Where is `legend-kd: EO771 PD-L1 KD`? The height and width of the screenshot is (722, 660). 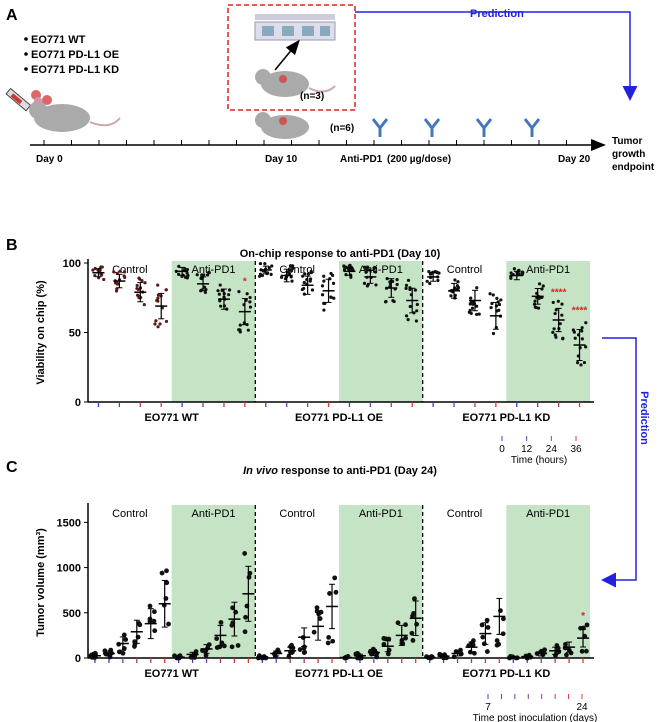
legend-kd: EO771 PD-L1 KD is located at coordinates (75, 70).